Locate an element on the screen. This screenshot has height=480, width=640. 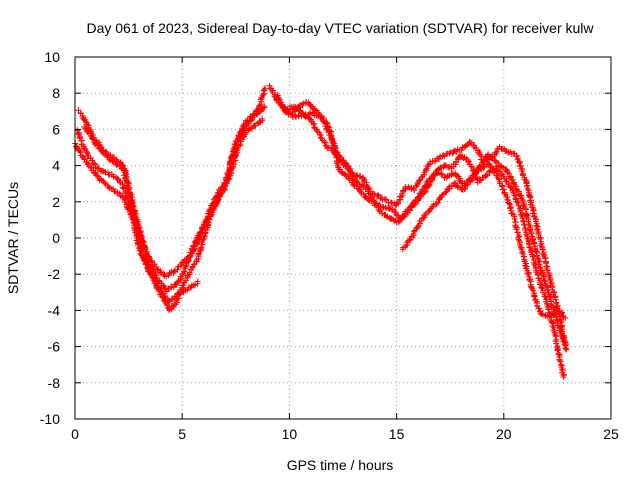
y-tick-label: 10 is located at coordinates (52, 57).